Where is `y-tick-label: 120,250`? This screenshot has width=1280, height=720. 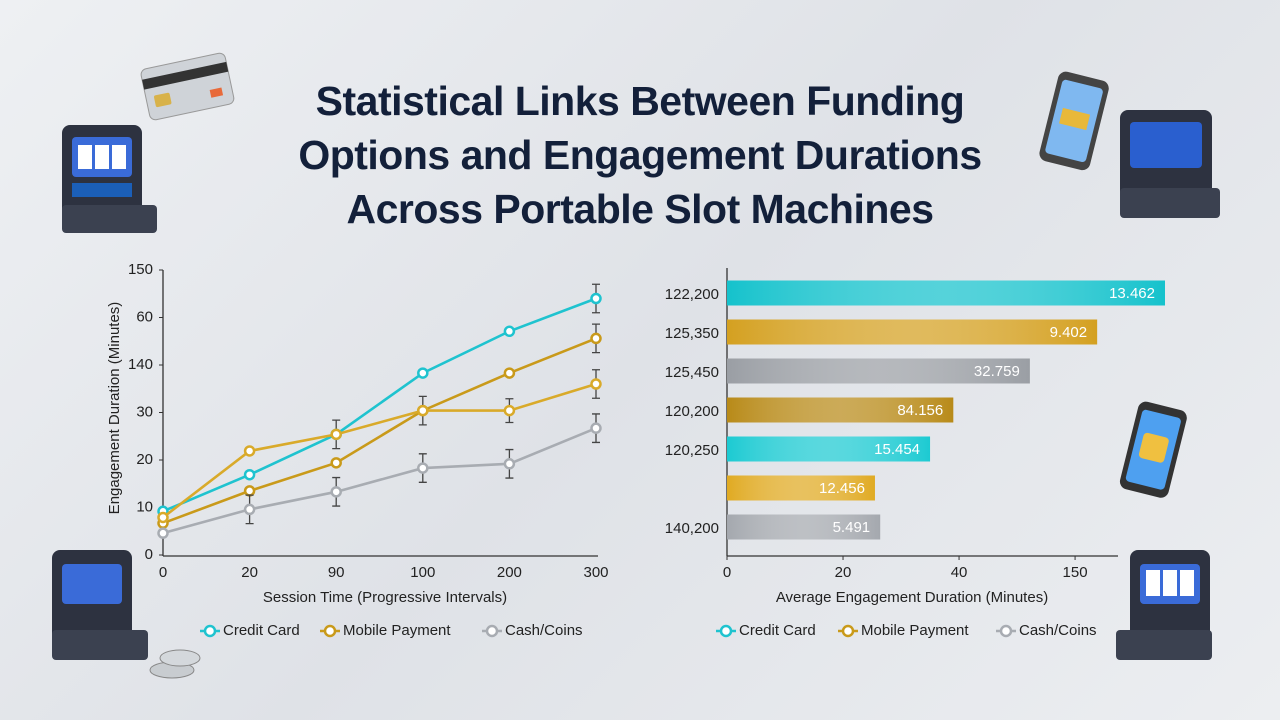
y-tick-label: 120,250 is located at coordinates (692, 450).